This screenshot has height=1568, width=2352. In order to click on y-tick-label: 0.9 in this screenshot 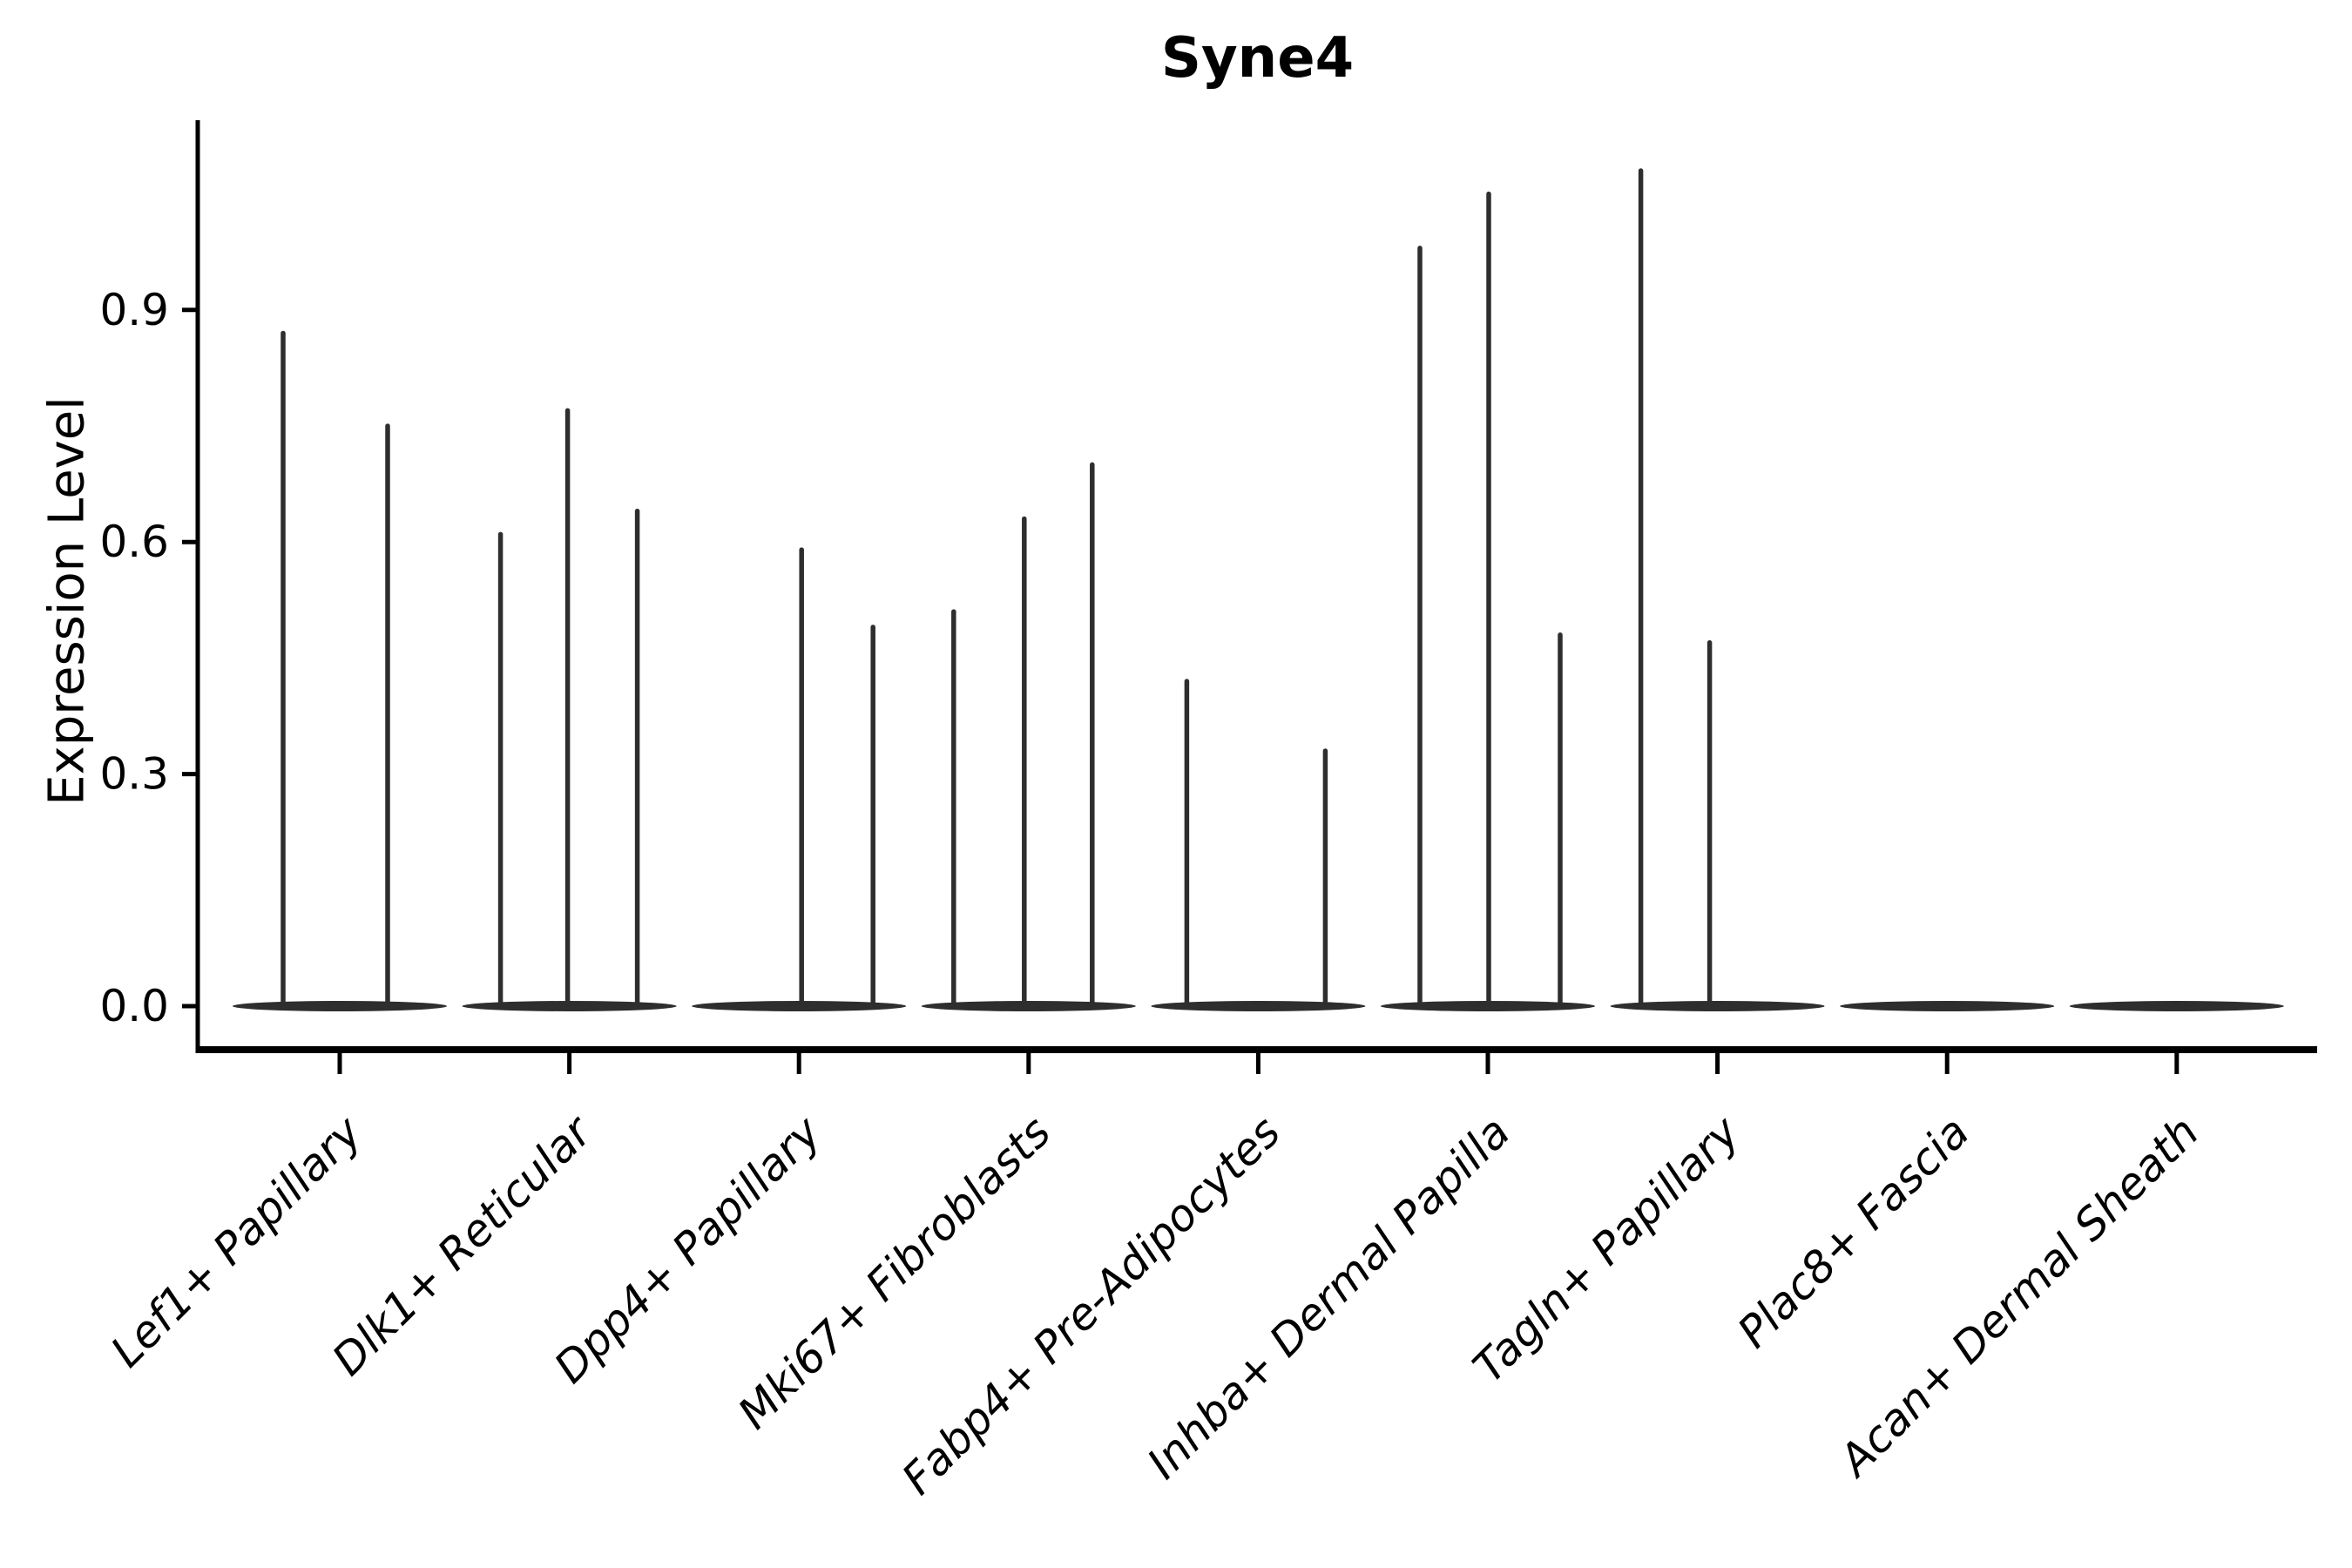, I will do `click(134, 310)`.